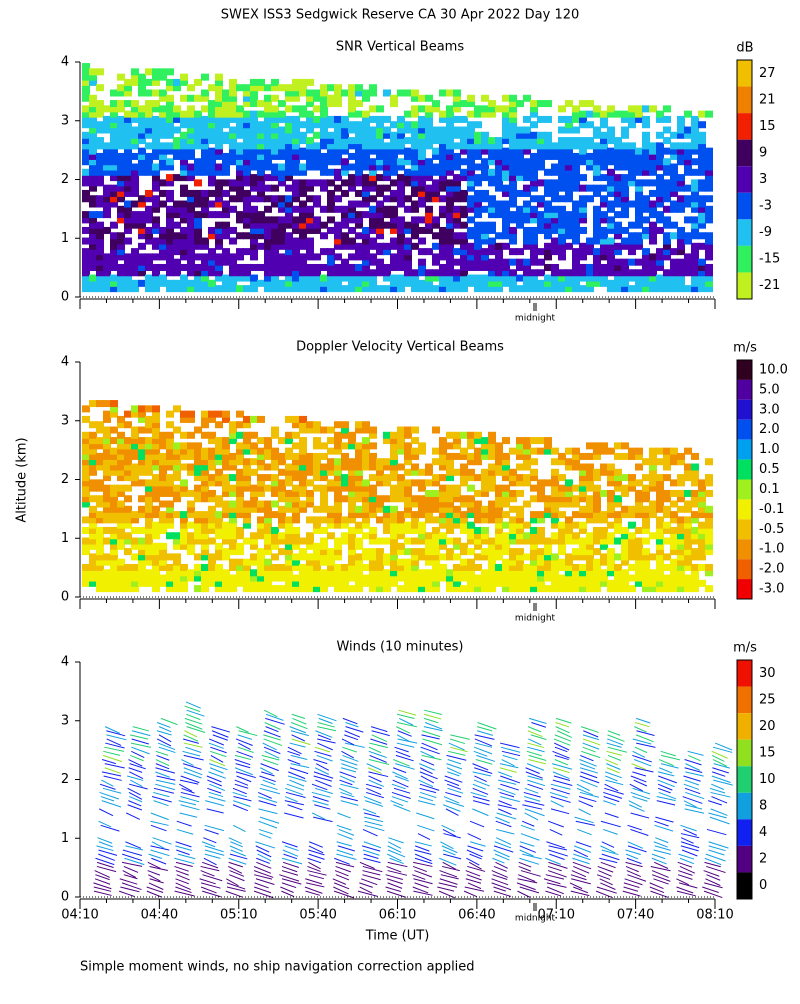 This screenshot has height=1004, width=800. Describe the element at coordinates (767, 73) in the screenshot. I see `colorbar-tick-label: 27` at that location.